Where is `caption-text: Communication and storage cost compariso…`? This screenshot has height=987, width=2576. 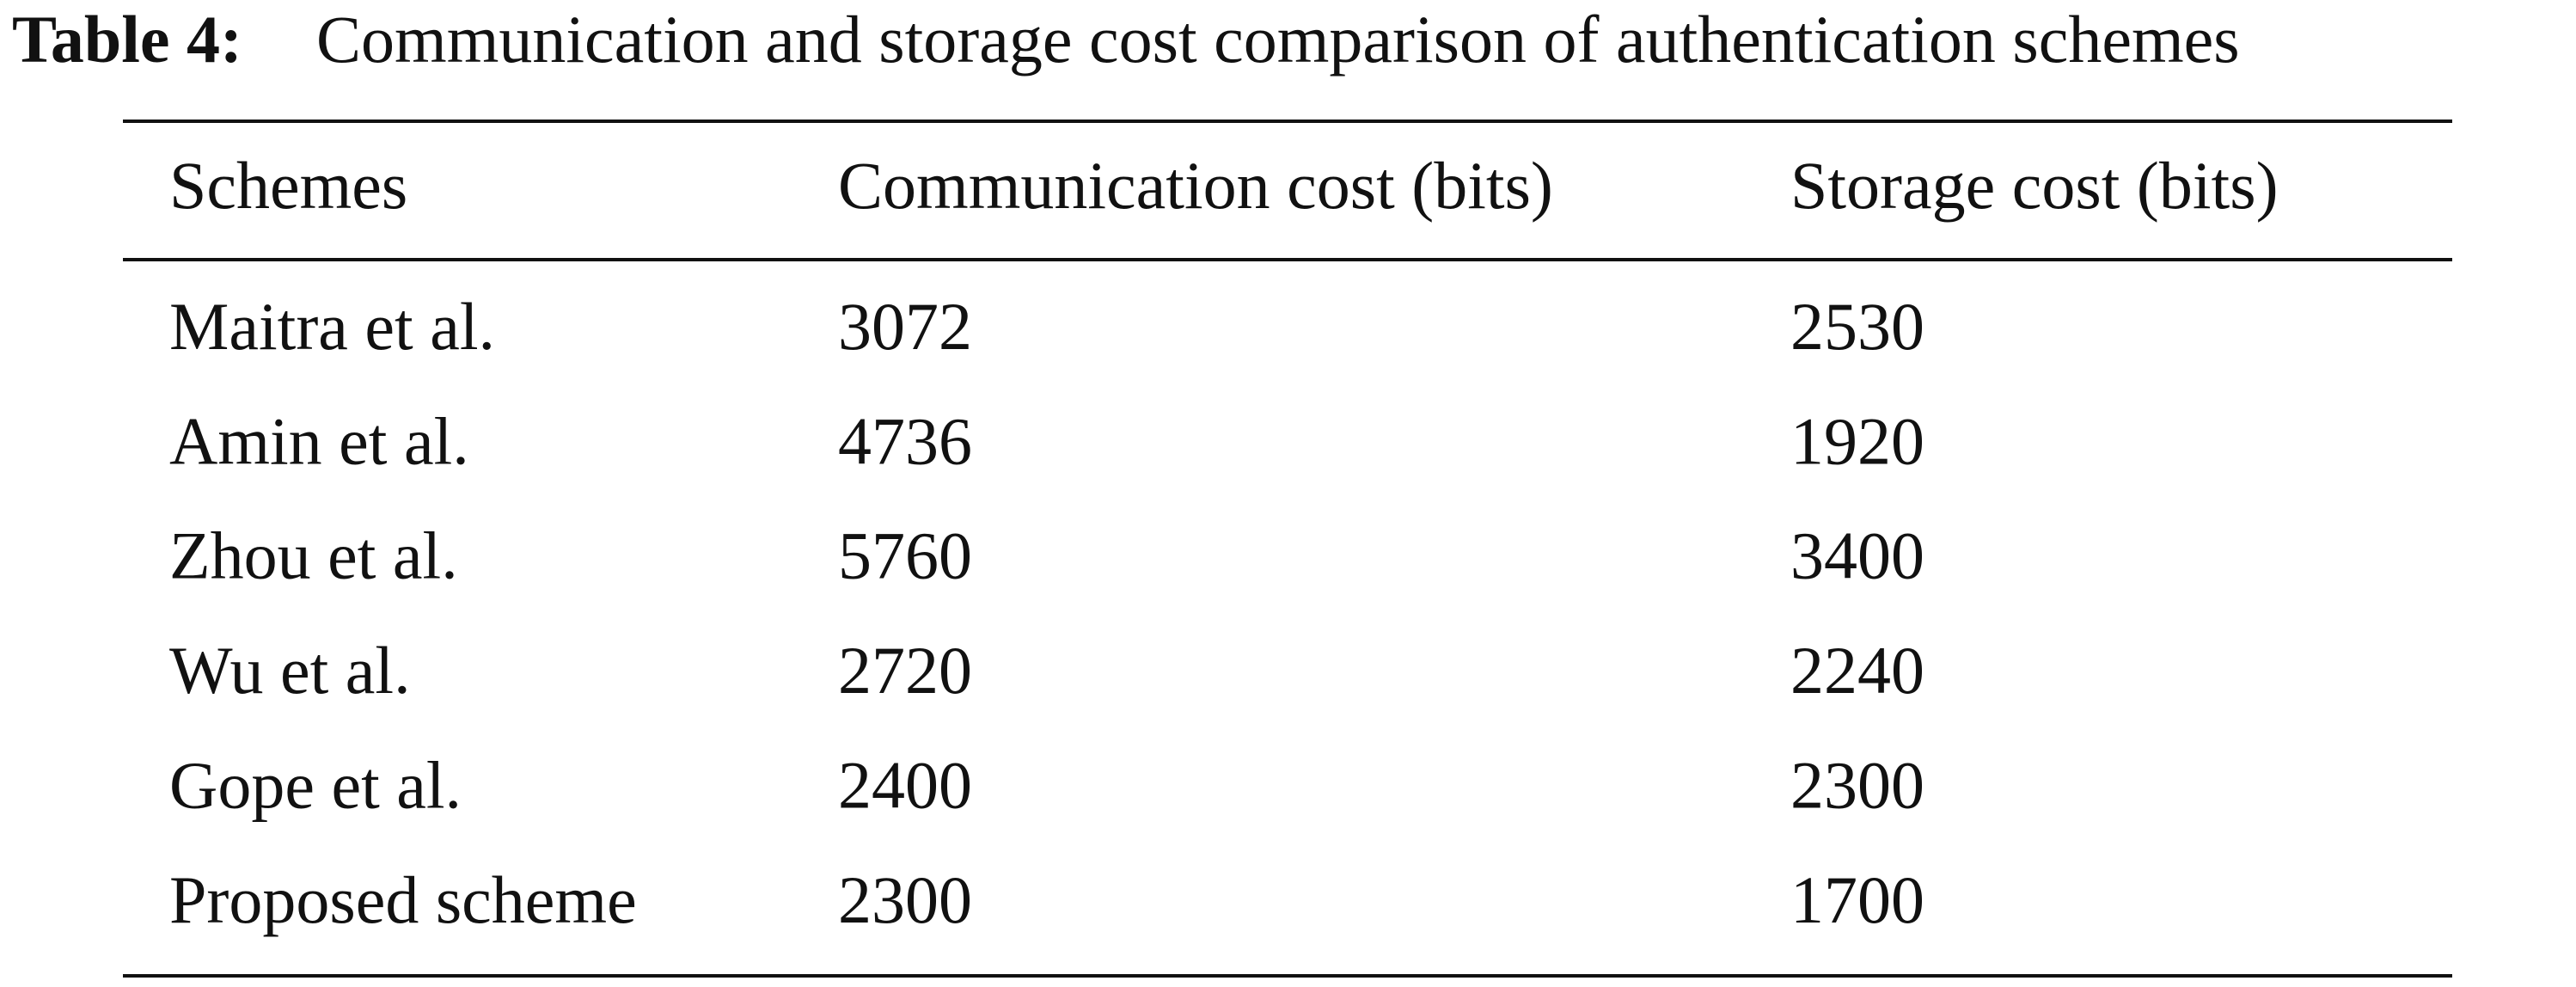
caption-text: Communication and storage cost compariso… is located at coordinates (1278, 39).